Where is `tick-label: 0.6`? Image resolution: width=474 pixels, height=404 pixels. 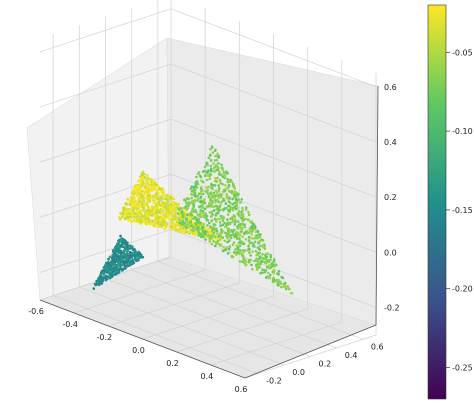 tick-label: 0.6 is located at coordinates (377, 346).